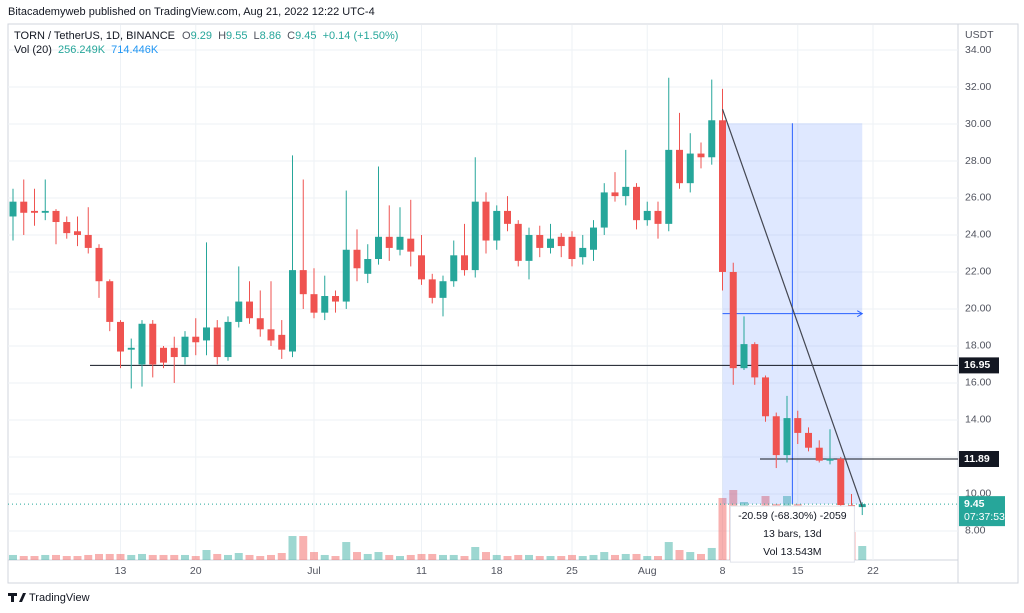 This screenshot has width=1024, height=613. What do you see at coordinates (236, 36) in the screenshot?
I see `high-value: 9.55` at bounding box center [236, 36].